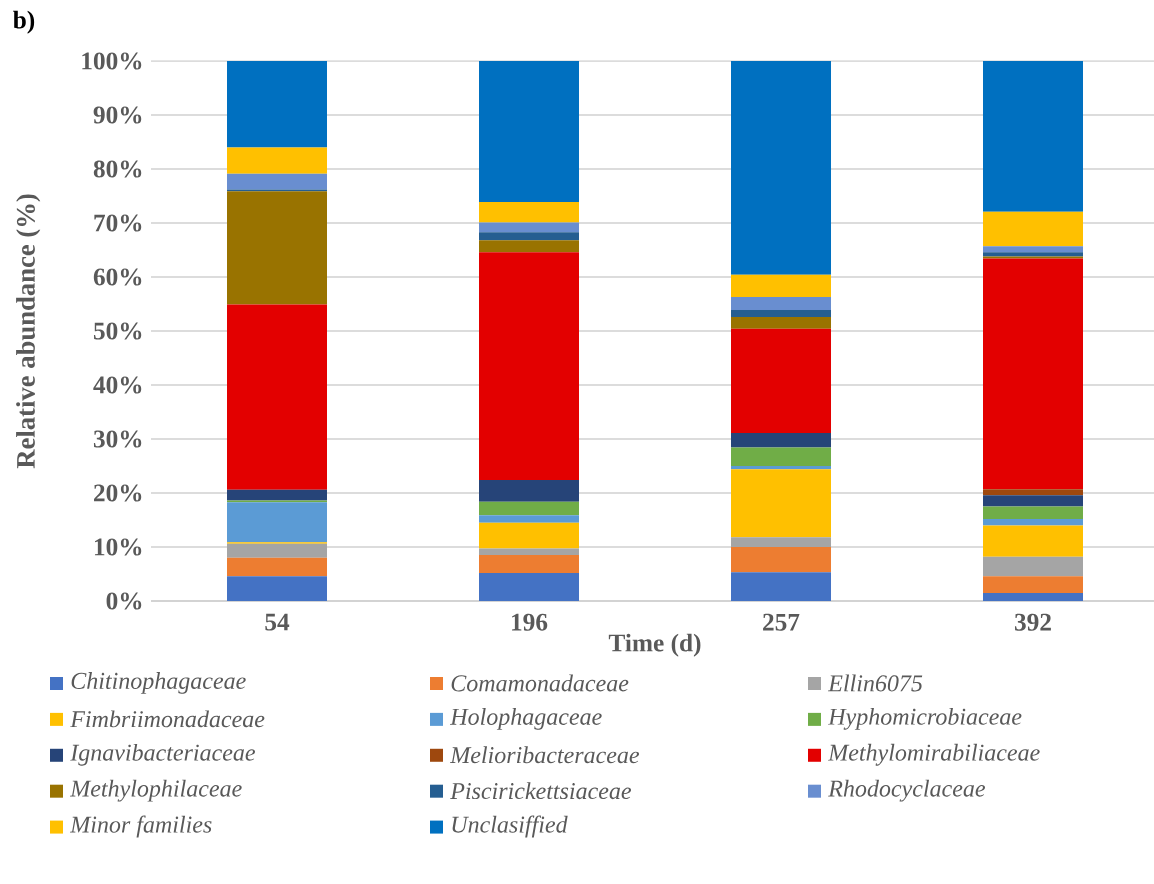 This screenshot has width=1154, height=884. I want to click on legend-label: Ellin6075, so click(875, 683).